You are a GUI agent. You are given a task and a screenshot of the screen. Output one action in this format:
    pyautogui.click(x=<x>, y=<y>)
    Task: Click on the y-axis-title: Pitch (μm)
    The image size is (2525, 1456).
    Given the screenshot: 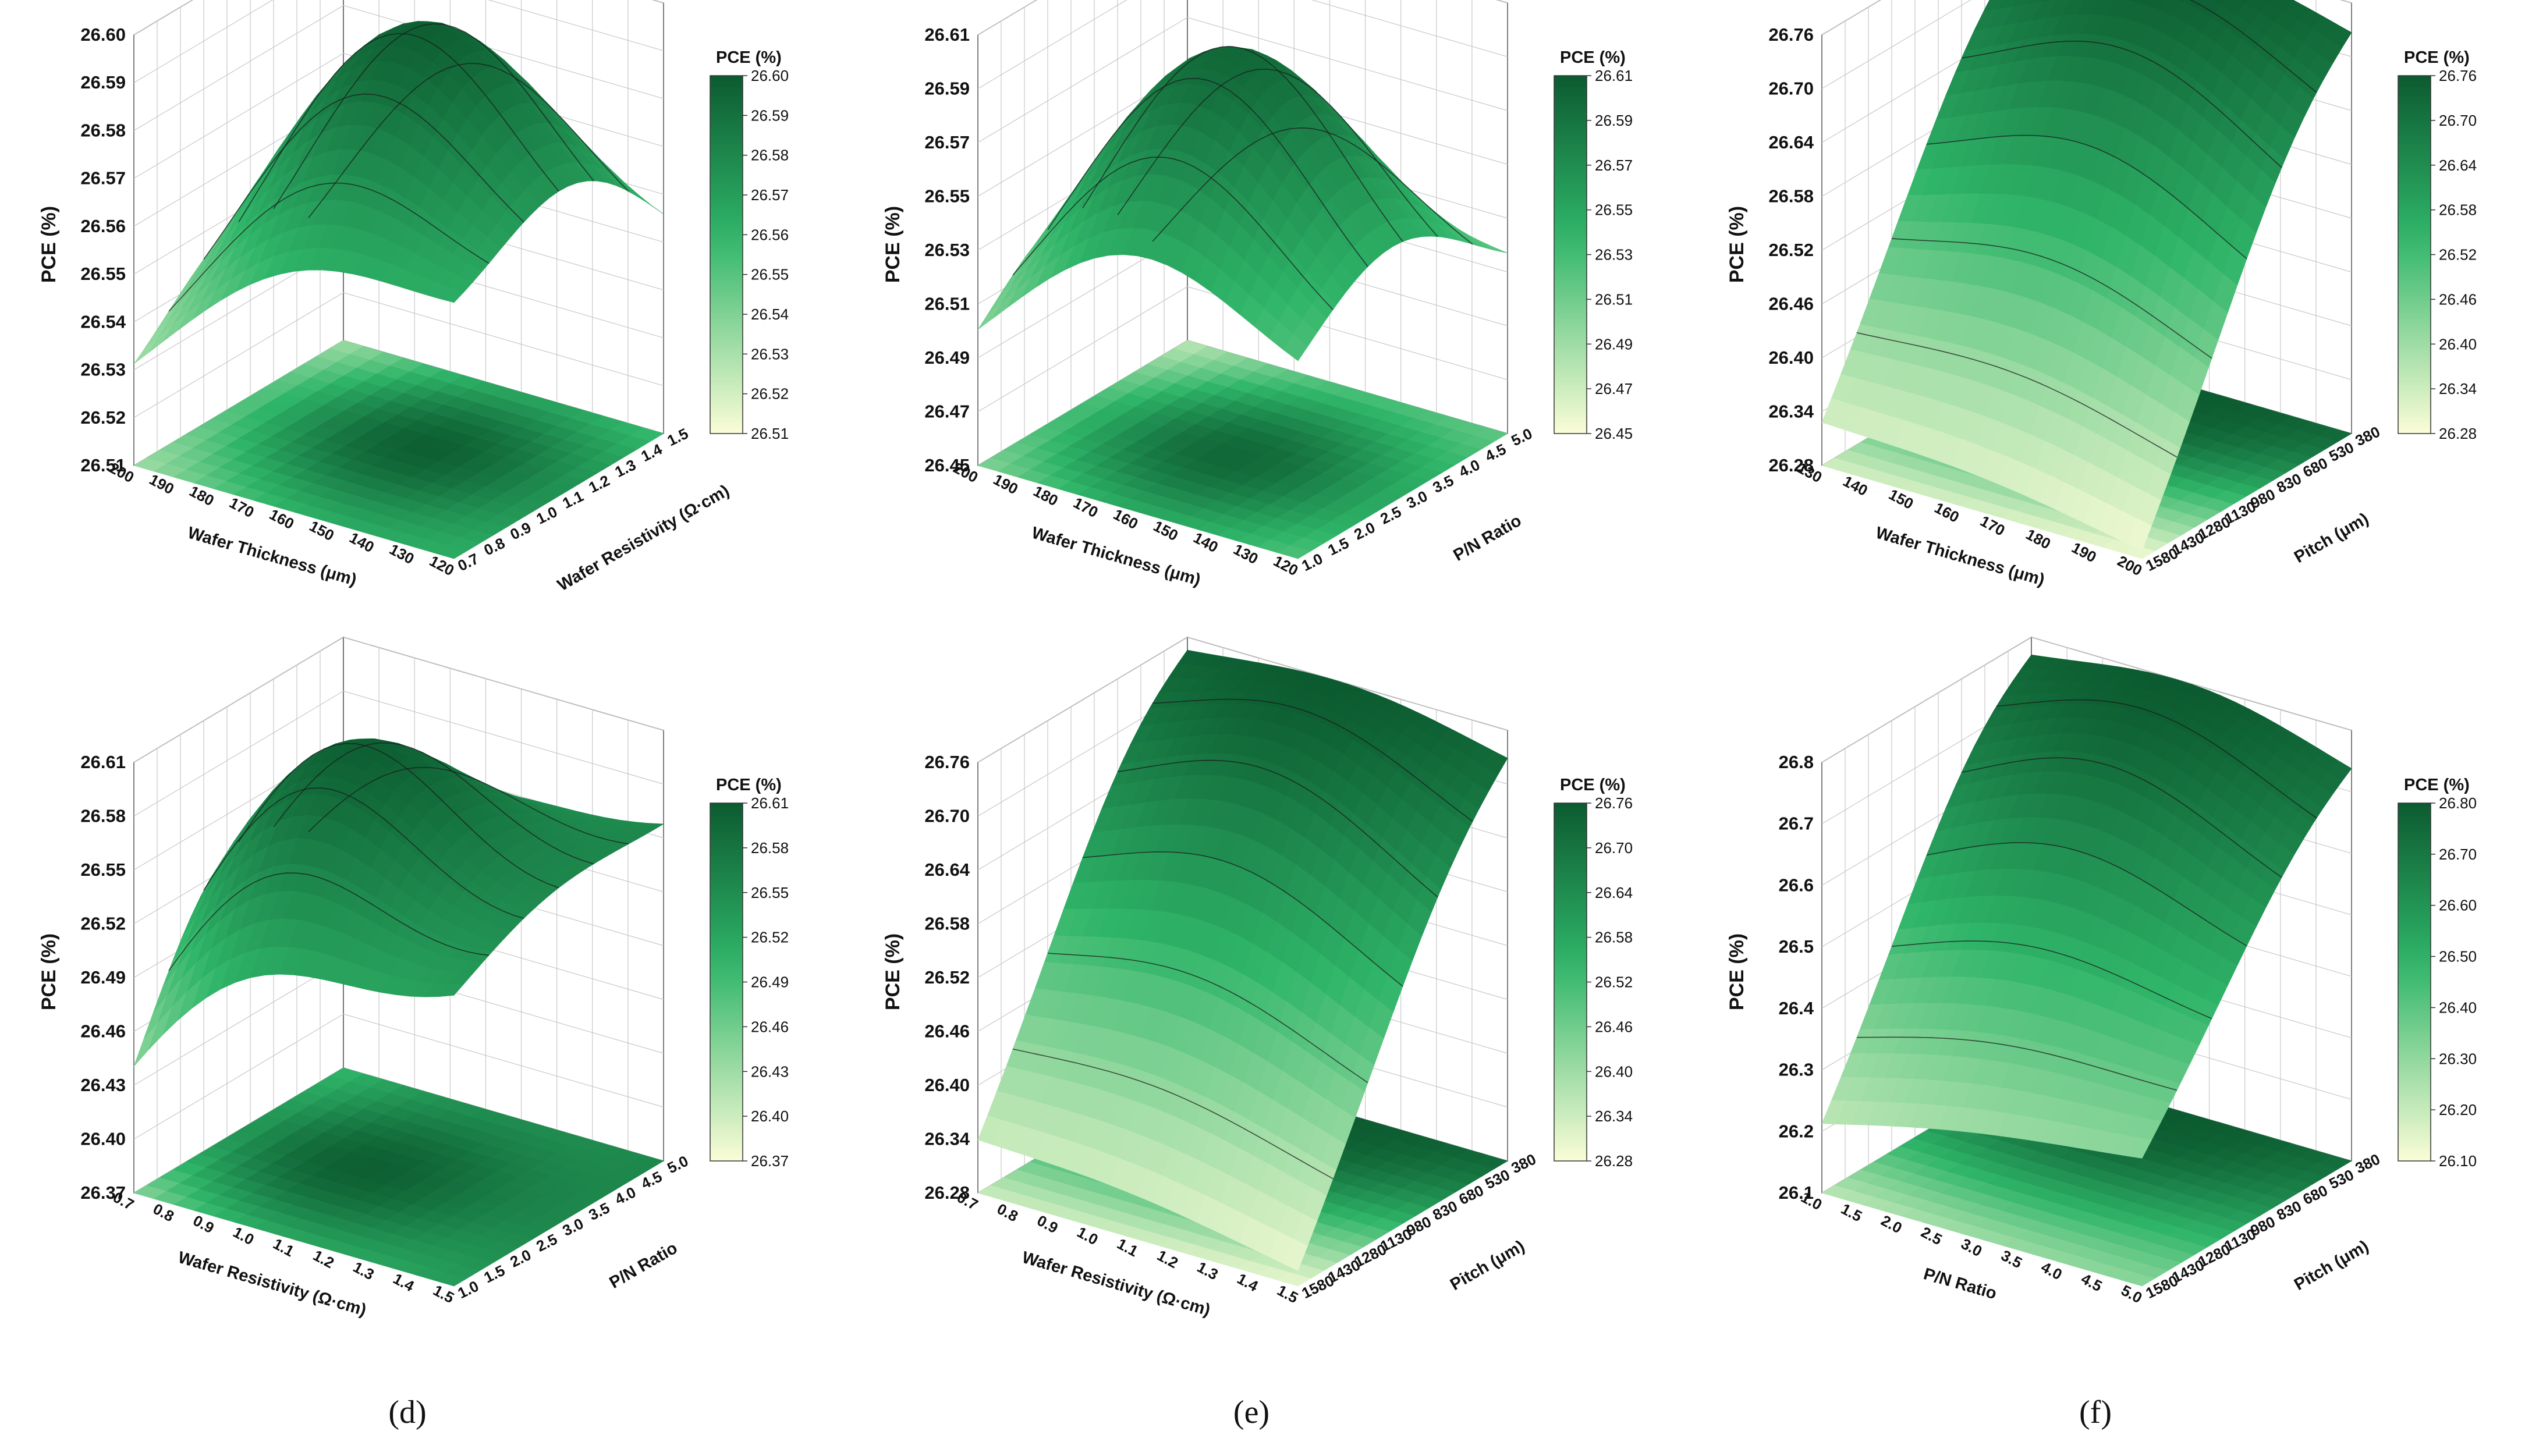 What is the action you would take?
    pyautogui.click(x=1488, y=1265)
    